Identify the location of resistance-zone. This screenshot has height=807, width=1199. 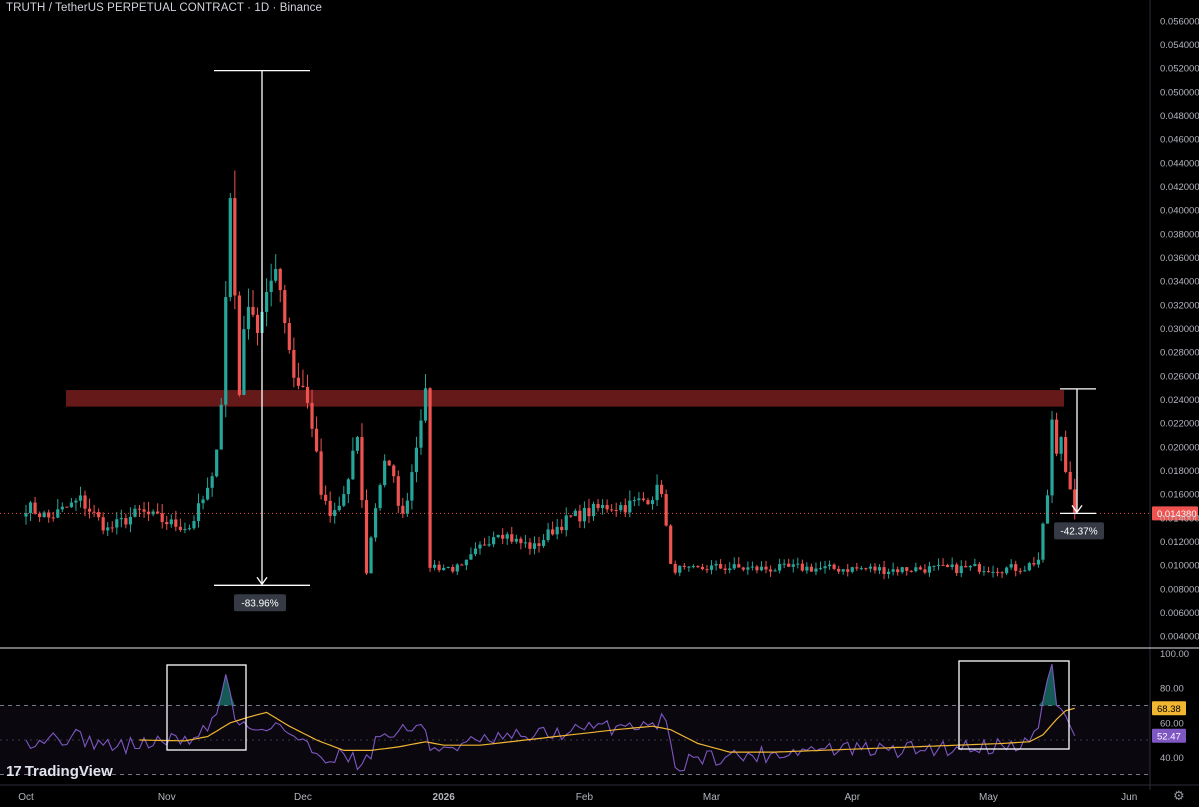
(565, 398).